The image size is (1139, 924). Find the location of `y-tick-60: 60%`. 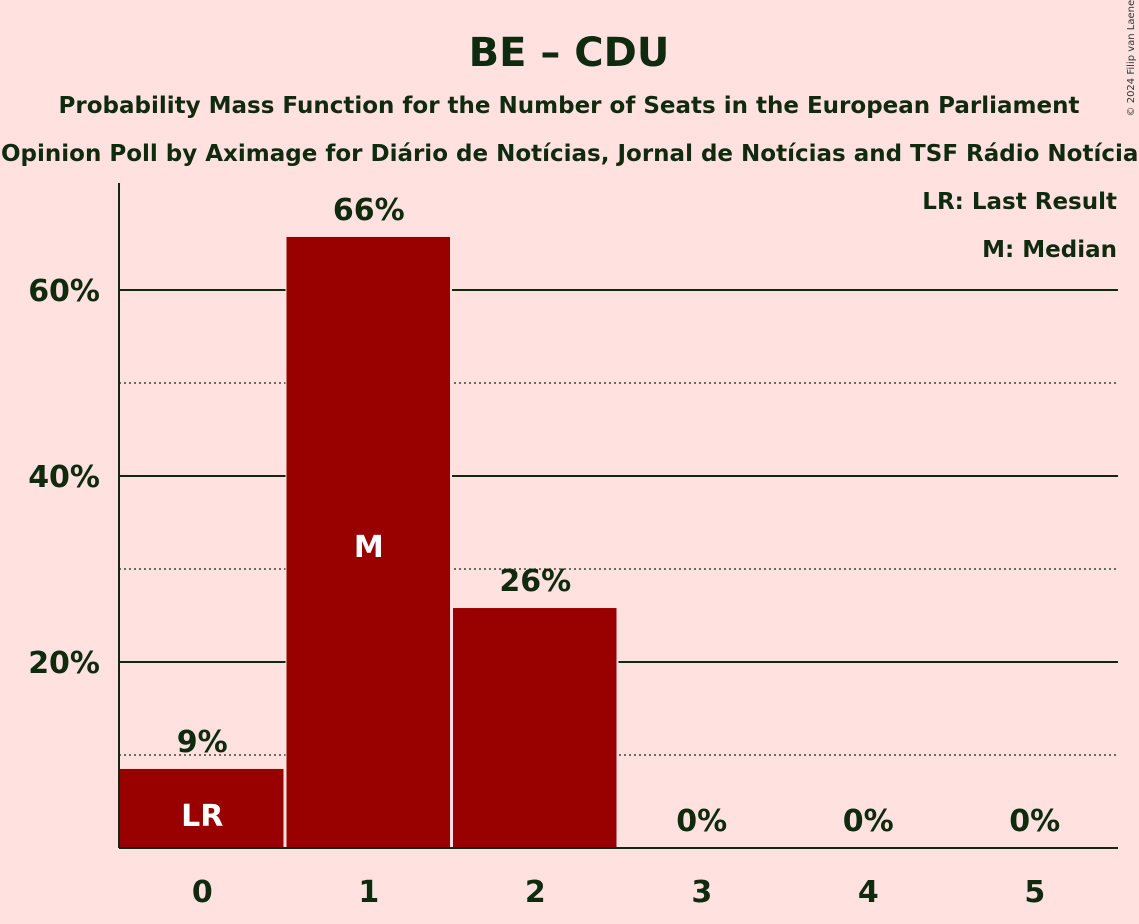

y-tick-60: 60% is located at coordinates (64, 291).